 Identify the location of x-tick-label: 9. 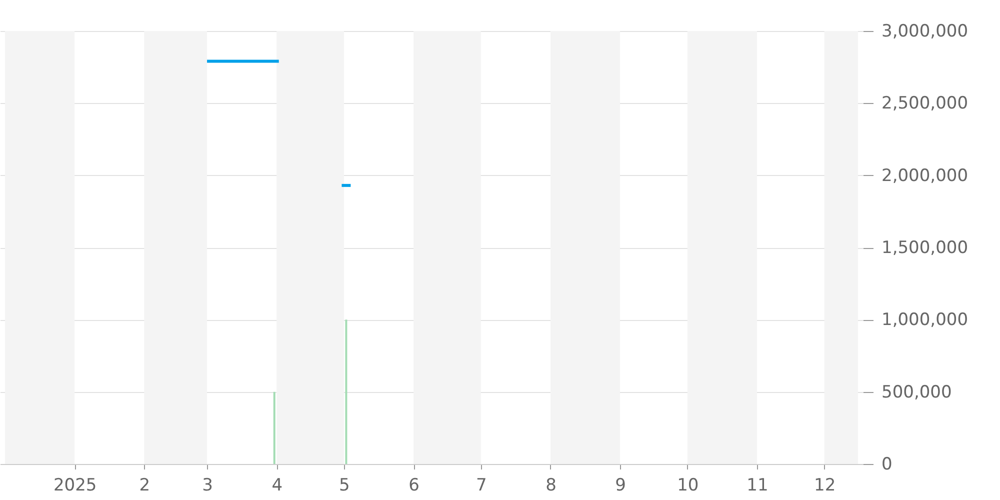
(620, 486).